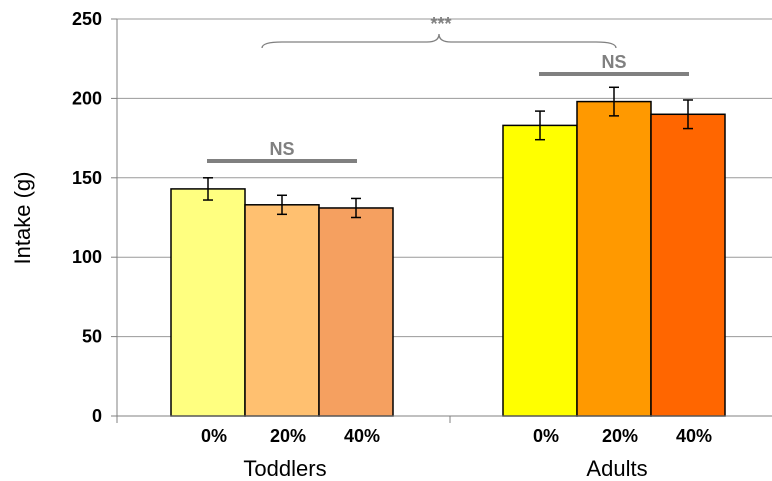 Image resolution: width=772 pixels, height=481 pixels. I want to click on y-tick-label: 100, so click(87, 257).